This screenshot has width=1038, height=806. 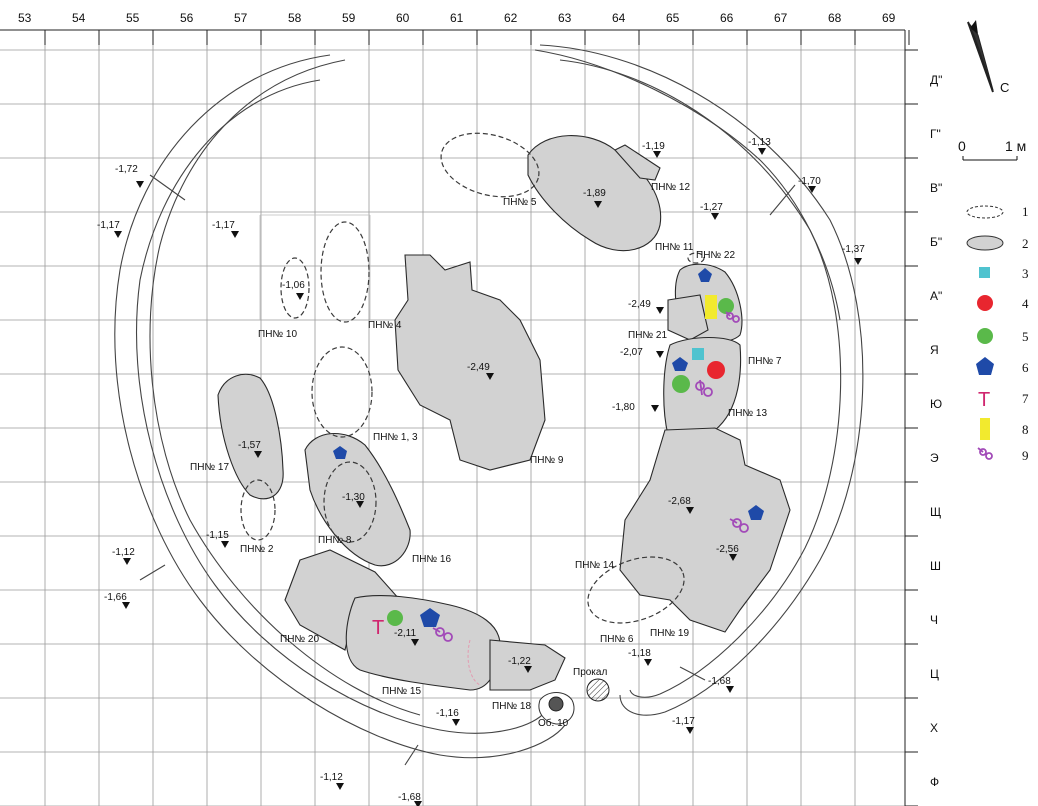 I want to click on svg-text: ПН№ 11, so click(x=674, y=247).